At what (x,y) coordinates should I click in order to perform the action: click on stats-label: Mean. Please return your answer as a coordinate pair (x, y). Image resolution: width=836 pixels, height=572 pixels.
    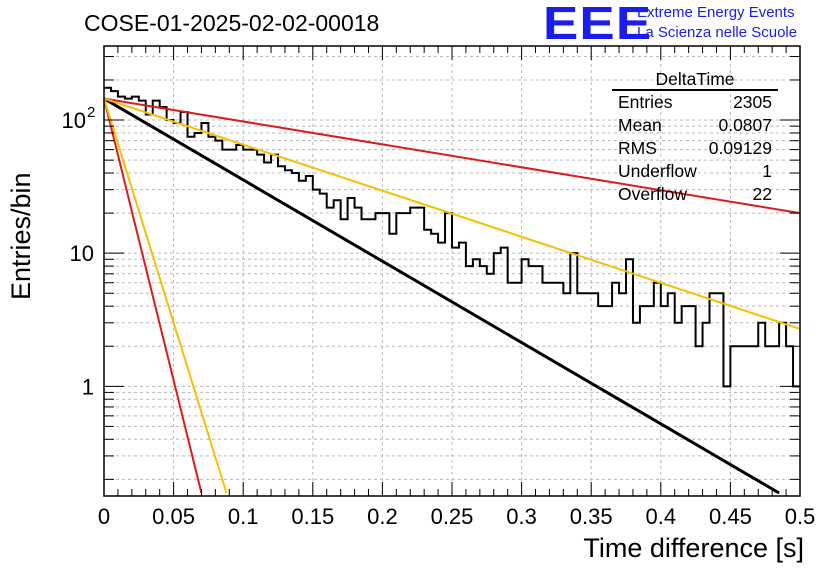
    Looking at the image, I should click on (640, 125).